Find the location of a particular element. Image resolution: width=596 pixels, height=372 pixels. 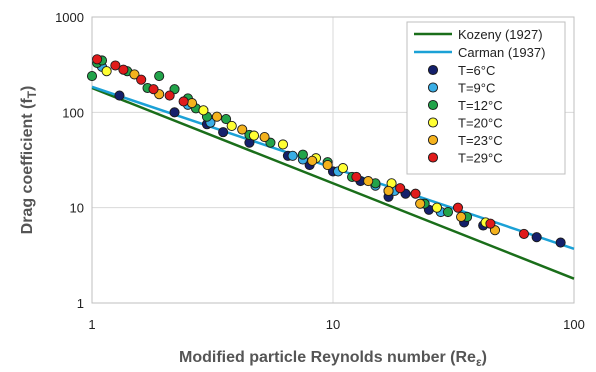

legend-label: T=6°C is located at coordinates (476, 70).